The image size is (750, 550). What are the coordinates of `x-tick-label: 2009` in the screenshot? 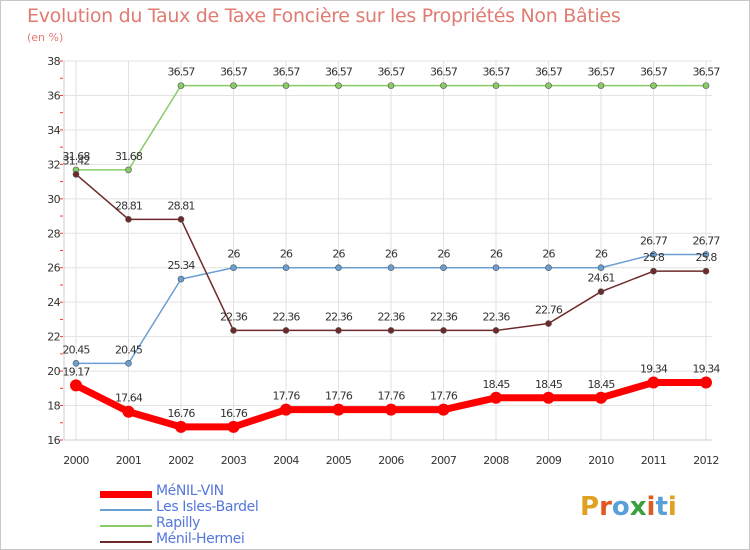 It's located at (549, 460).